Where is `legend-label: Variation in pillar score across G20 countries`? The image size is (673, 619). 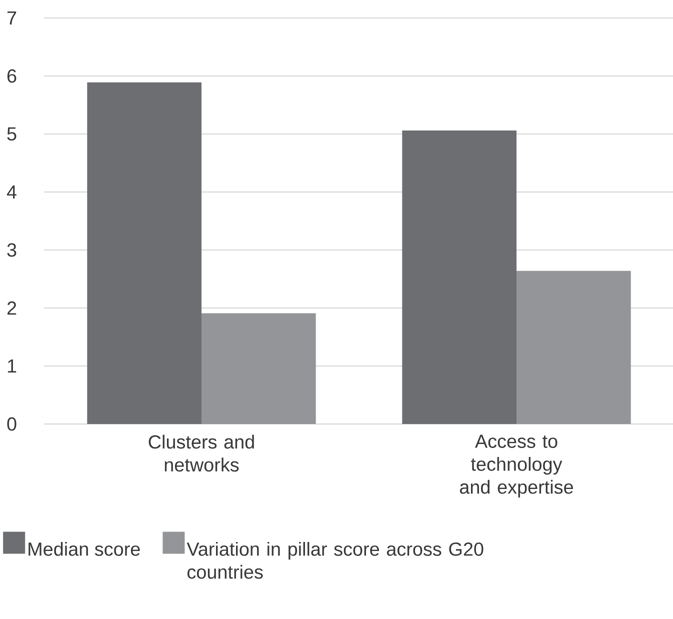 legend-label: Variation in pillar score across G20 countries is located at coordinates (335, 560).